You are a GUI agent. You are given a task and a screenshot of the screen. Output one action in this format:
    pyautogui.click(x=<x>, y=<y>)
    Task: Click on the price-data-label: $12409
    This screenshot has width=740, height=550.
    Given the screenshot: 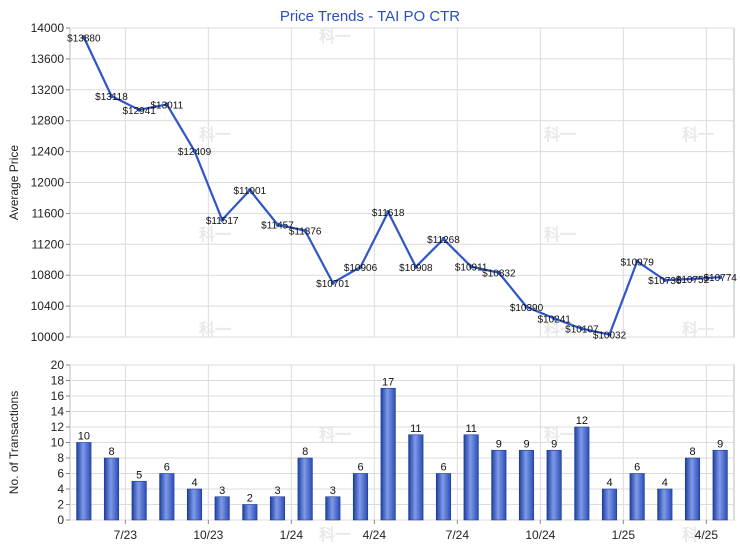 What is the action you would take?
    pyautogui.click(x=195, y=152)
    